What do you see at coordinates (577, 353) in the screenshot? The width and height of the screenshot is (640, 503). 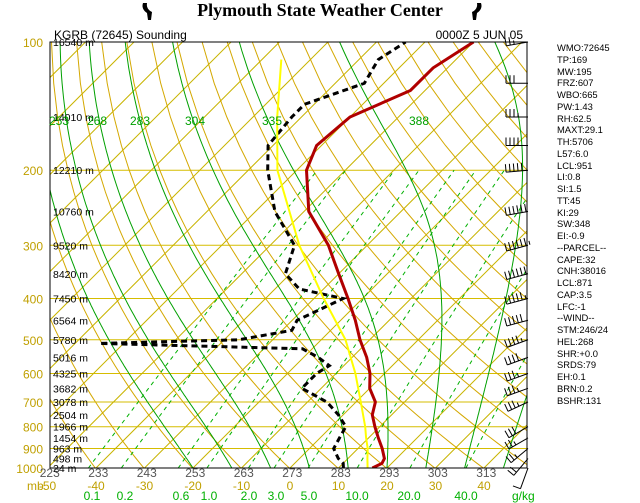 I see `stat-line: SHR:+0.0` at bounding box center [577, 353].